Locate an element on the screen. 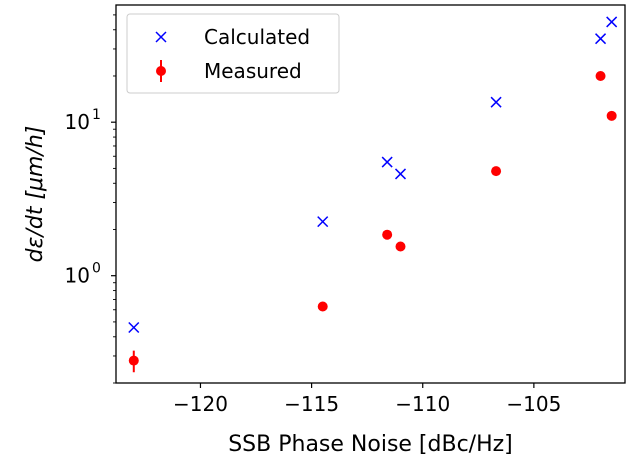 Image resolution: width=631 pixels, height=460 pixels. y-axis-label: dε/dt [μm/h] is located at coordinates (35, 194).